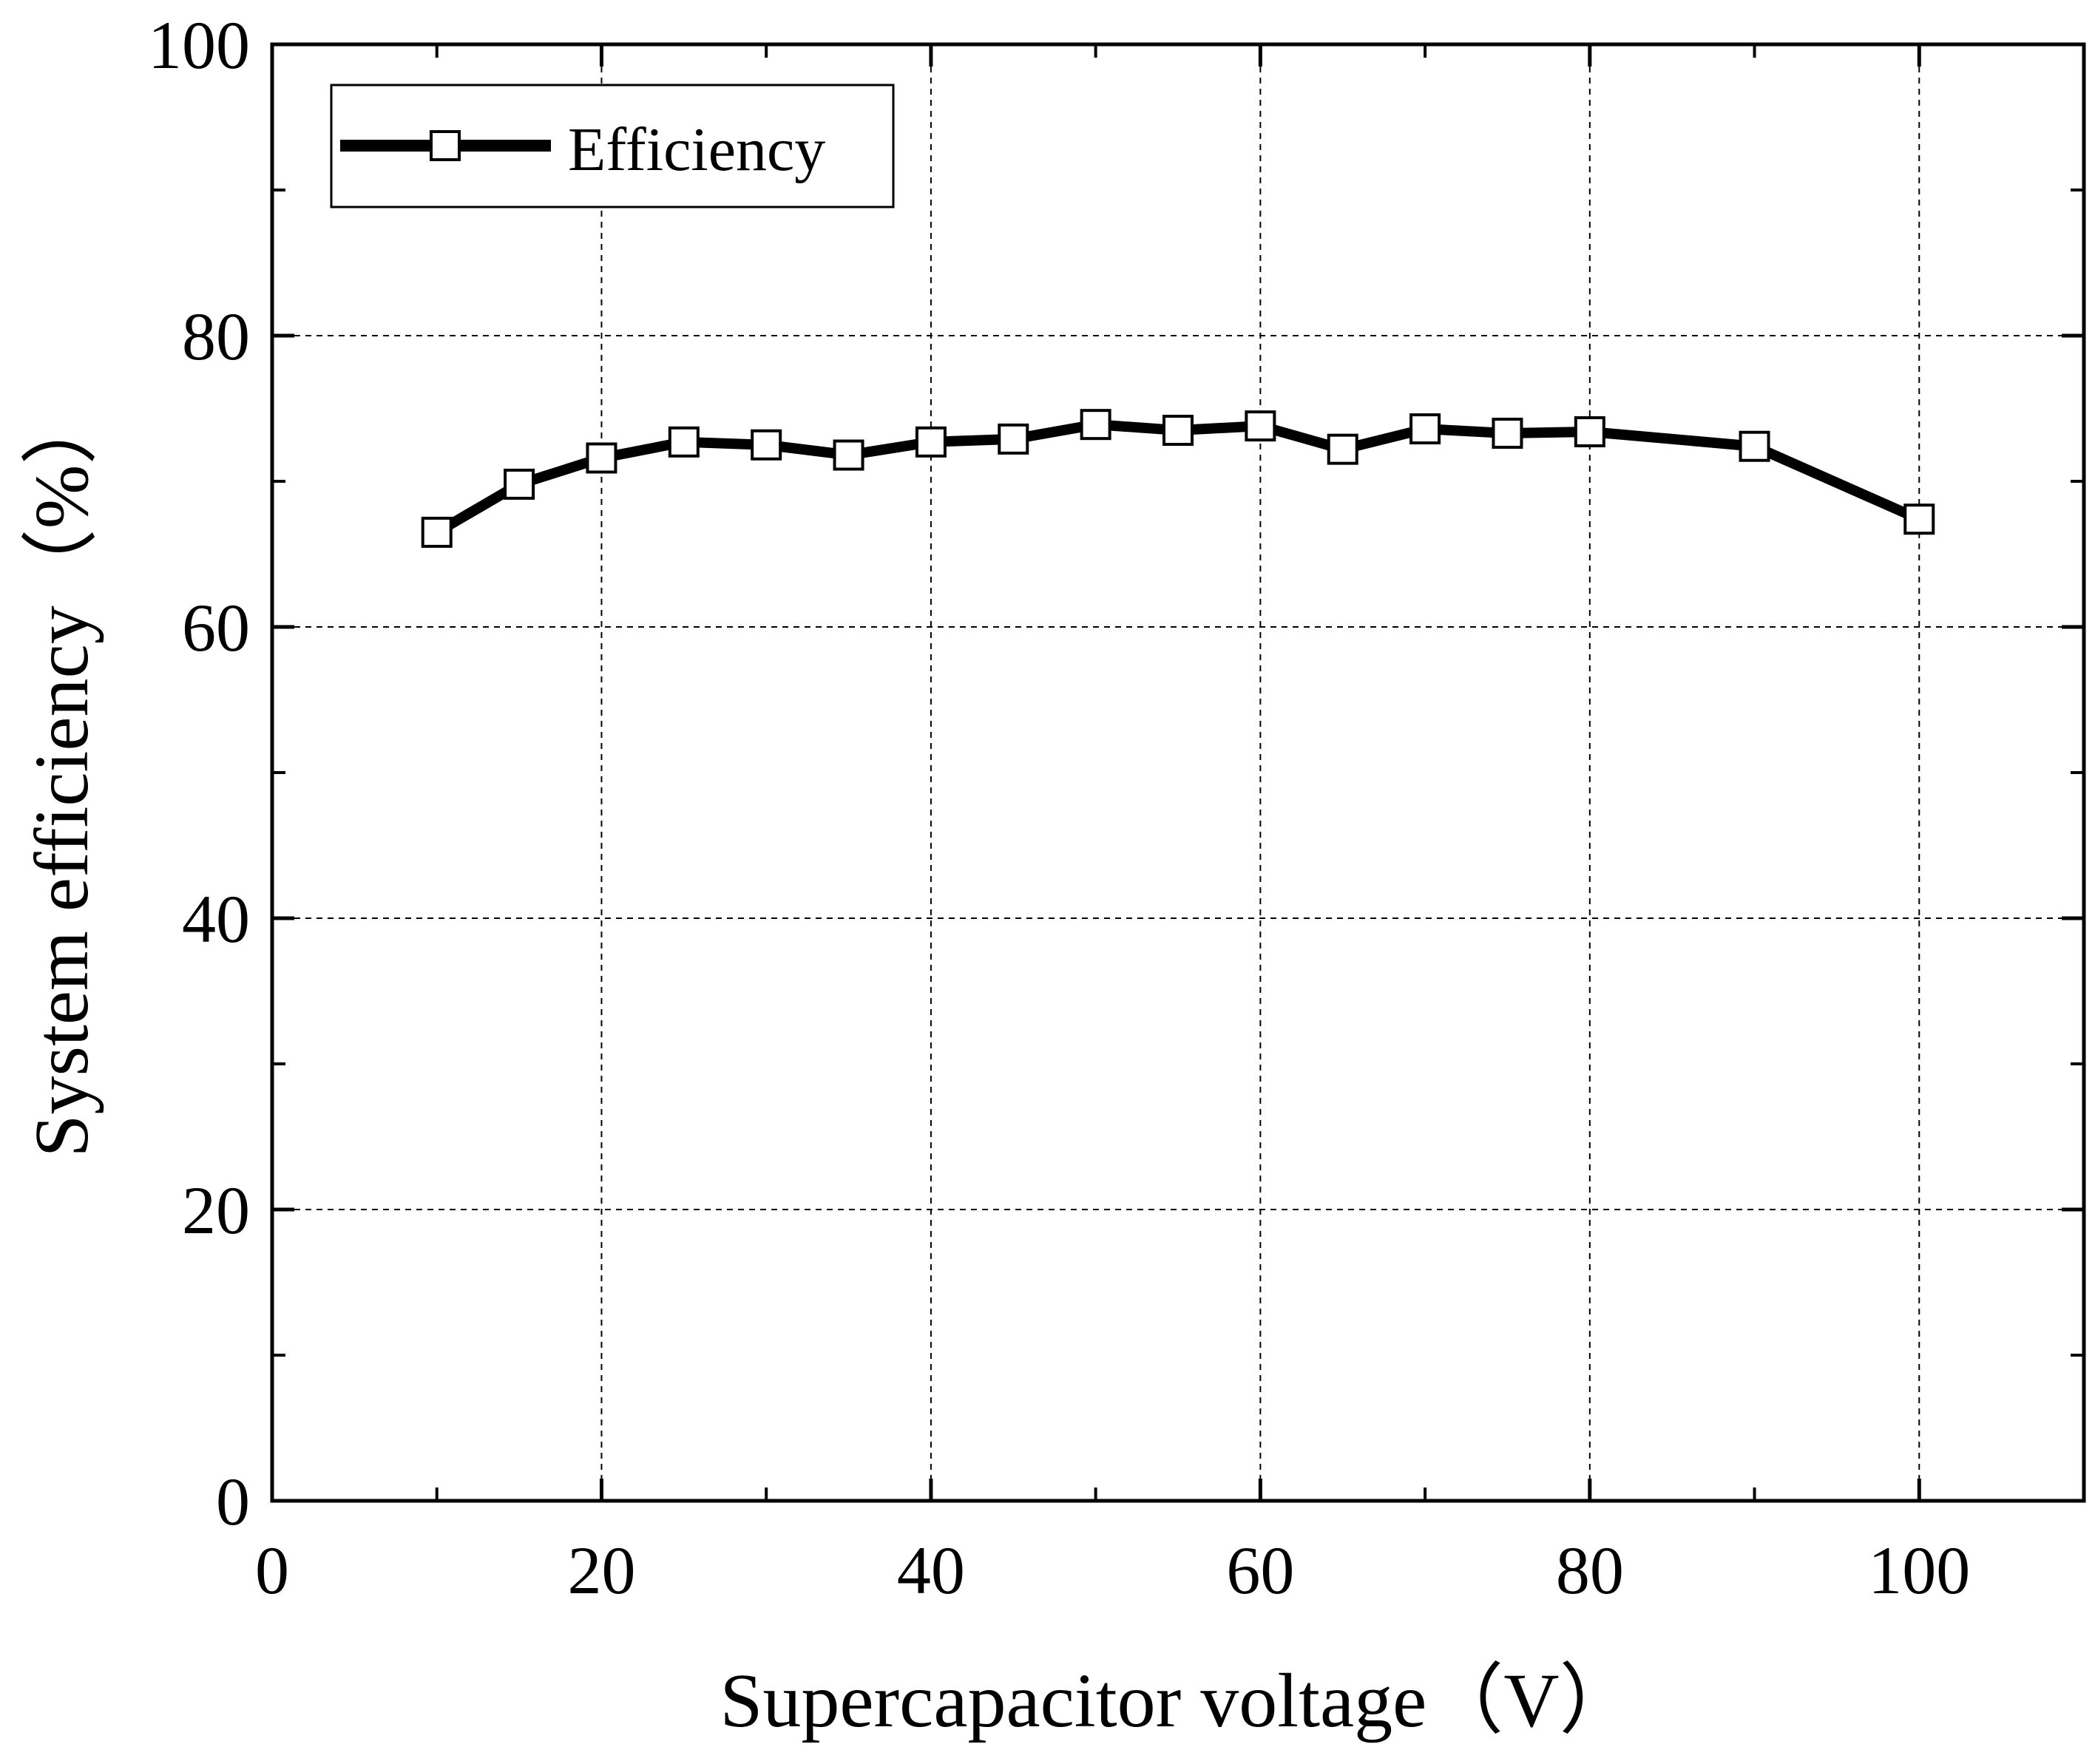 The width and height of the screenshot is (2095, 1764). Describe the element at coordinates (216, 336) in the screenshot. I see `y-tick-label-80: 80` at that location.